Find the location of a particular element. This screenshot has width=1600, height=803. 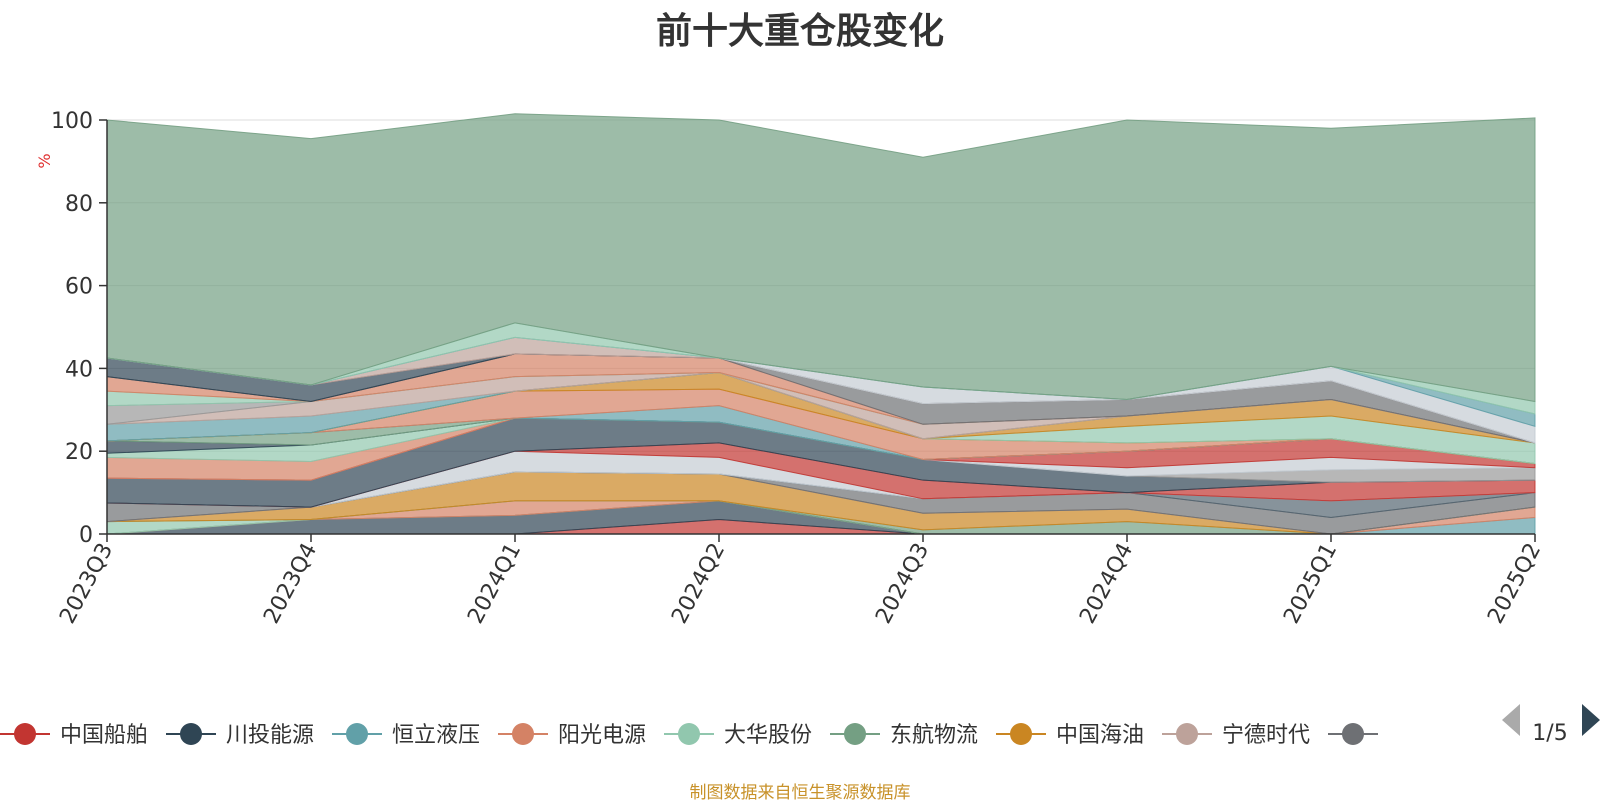

legend-item: 中国船舶 is located at coordinates (74, 735).